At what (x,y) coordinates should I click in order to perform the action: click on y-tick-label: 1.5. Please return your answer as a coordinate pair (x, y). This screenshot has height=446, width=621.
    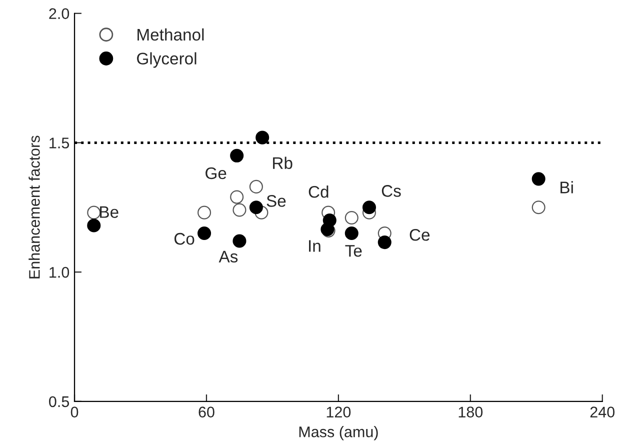
    Looking at the image, I should click on (60, 143).